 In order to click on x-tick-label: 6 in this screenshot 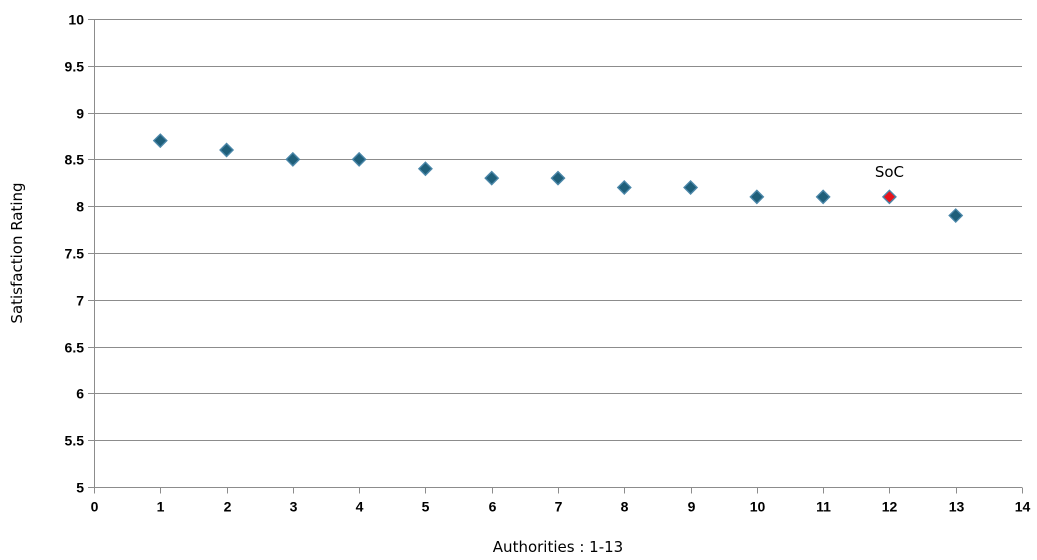, I will do `click(493, 507)`.